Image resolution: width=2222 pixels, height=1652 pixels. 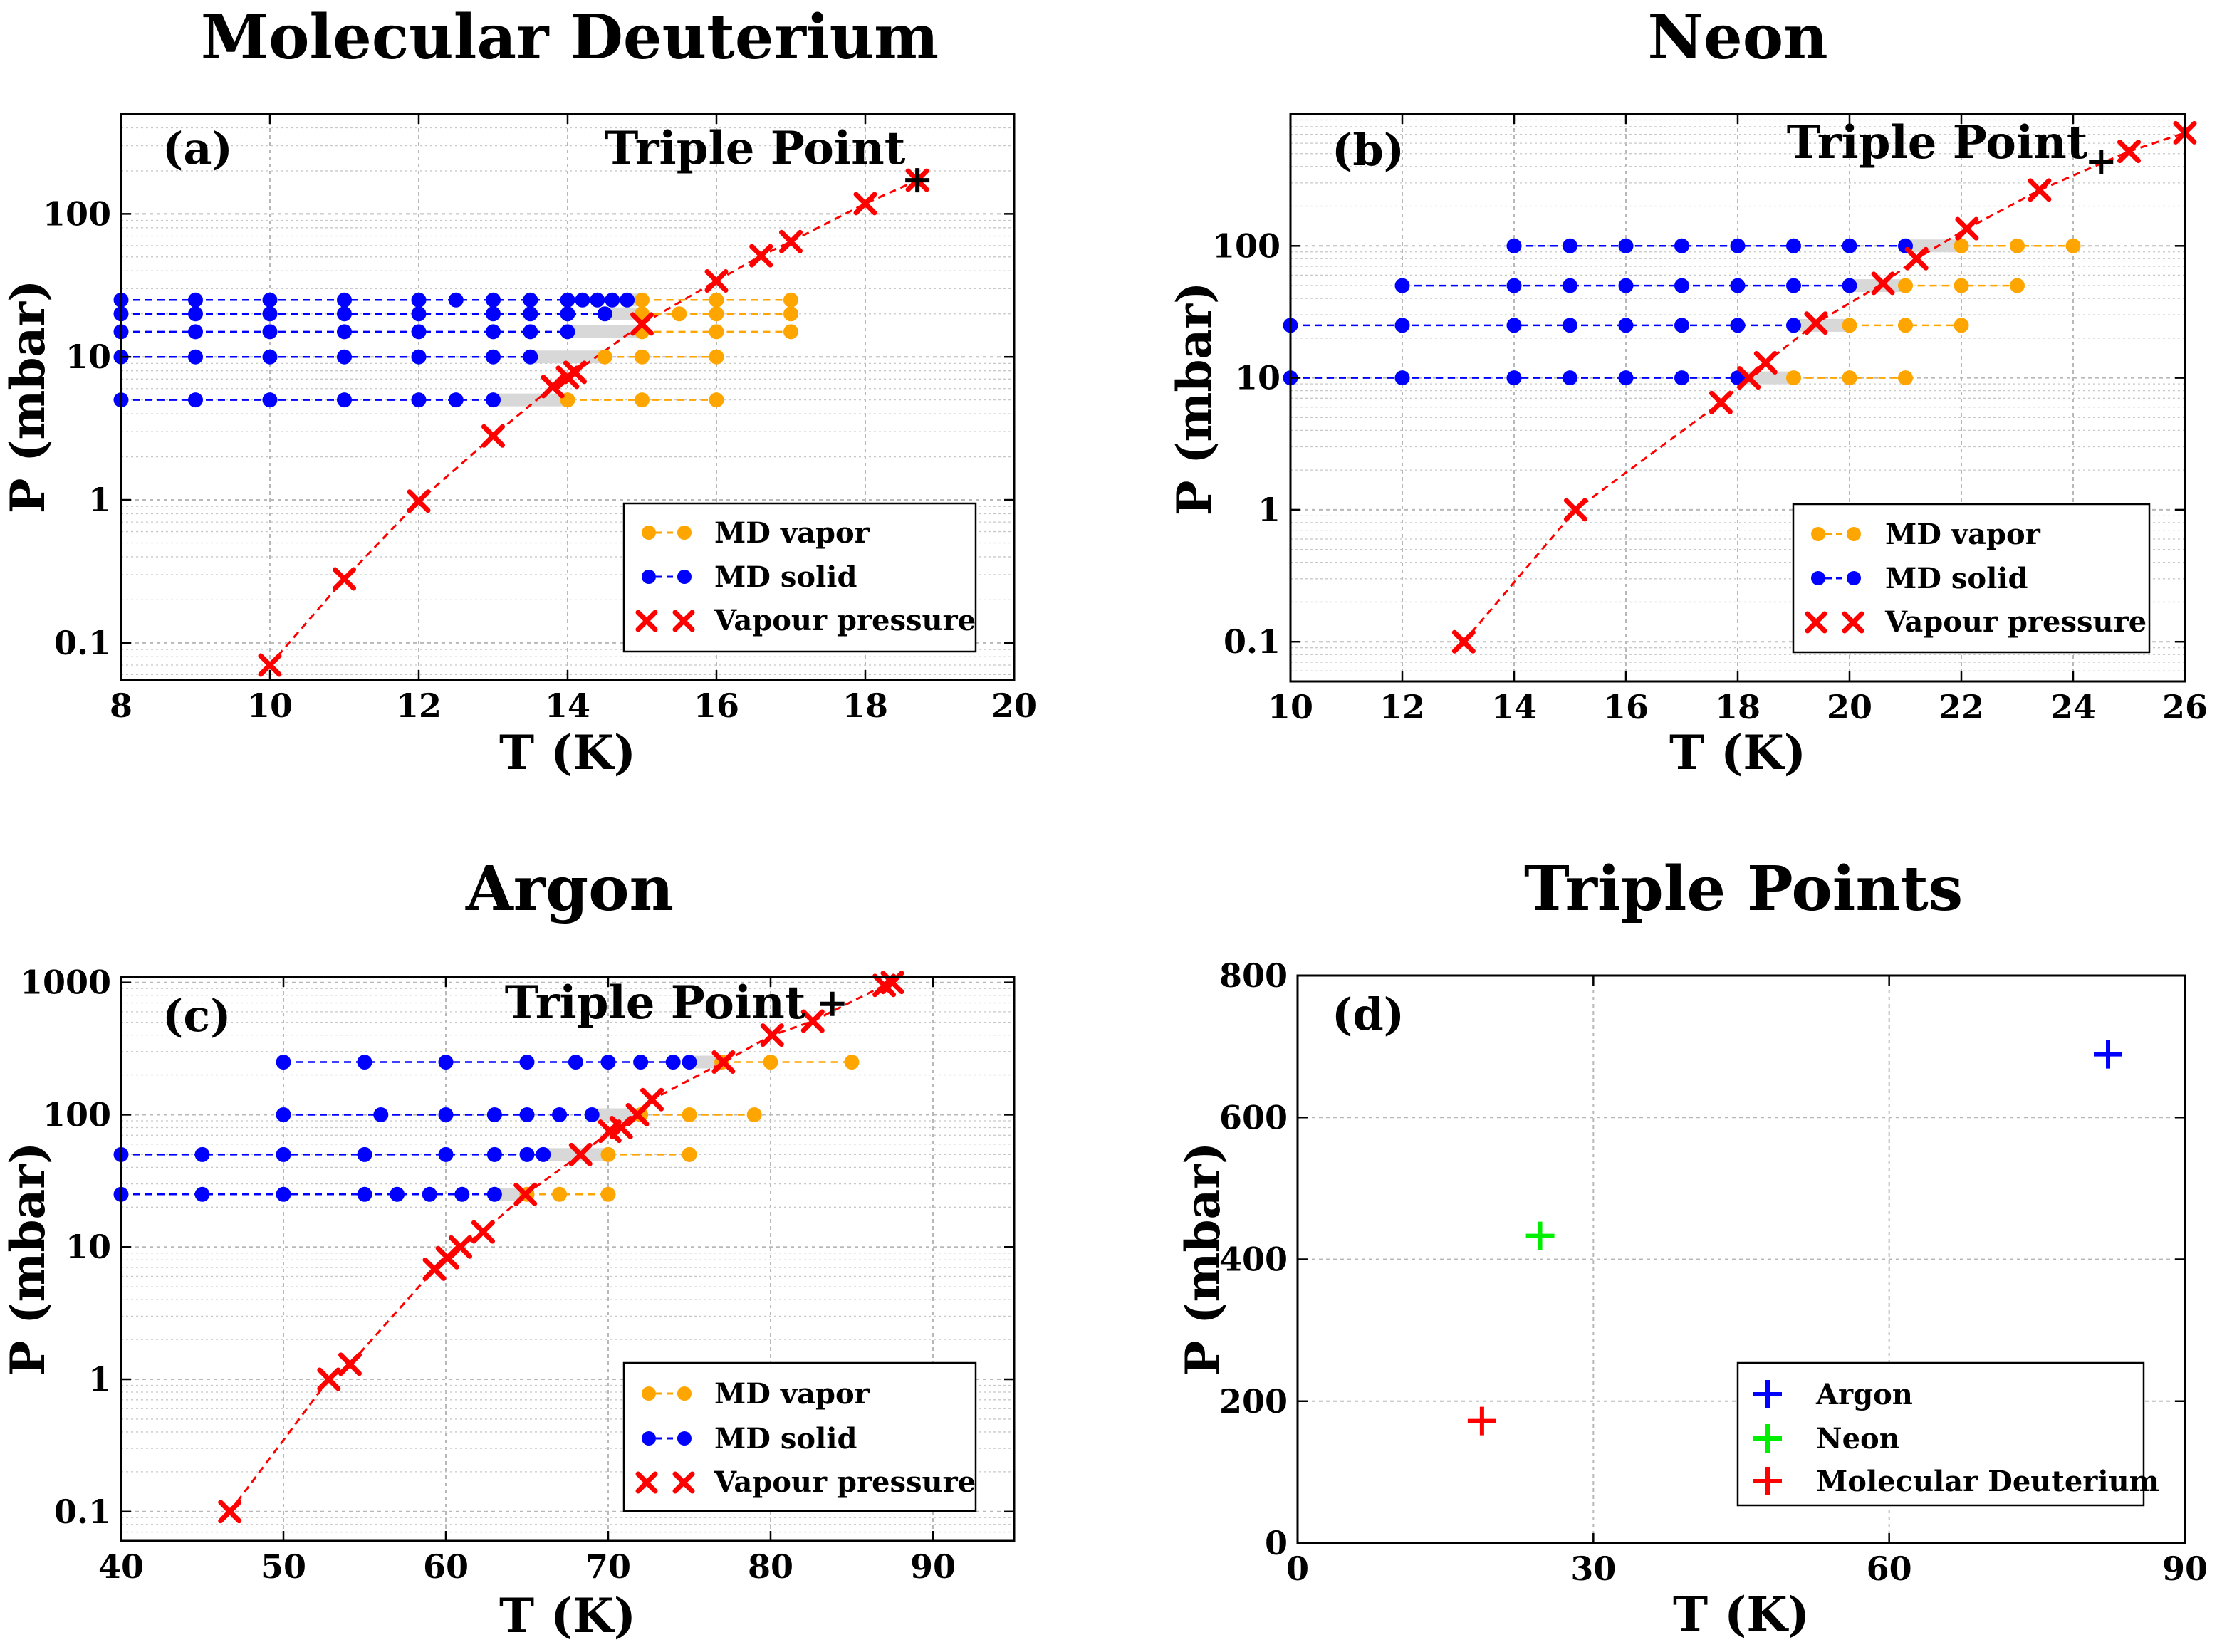 What do you see at coordinates (2073, 707) in the screenshot?
I see `x-tick-label: 24` at bounding box center [2073, 707].